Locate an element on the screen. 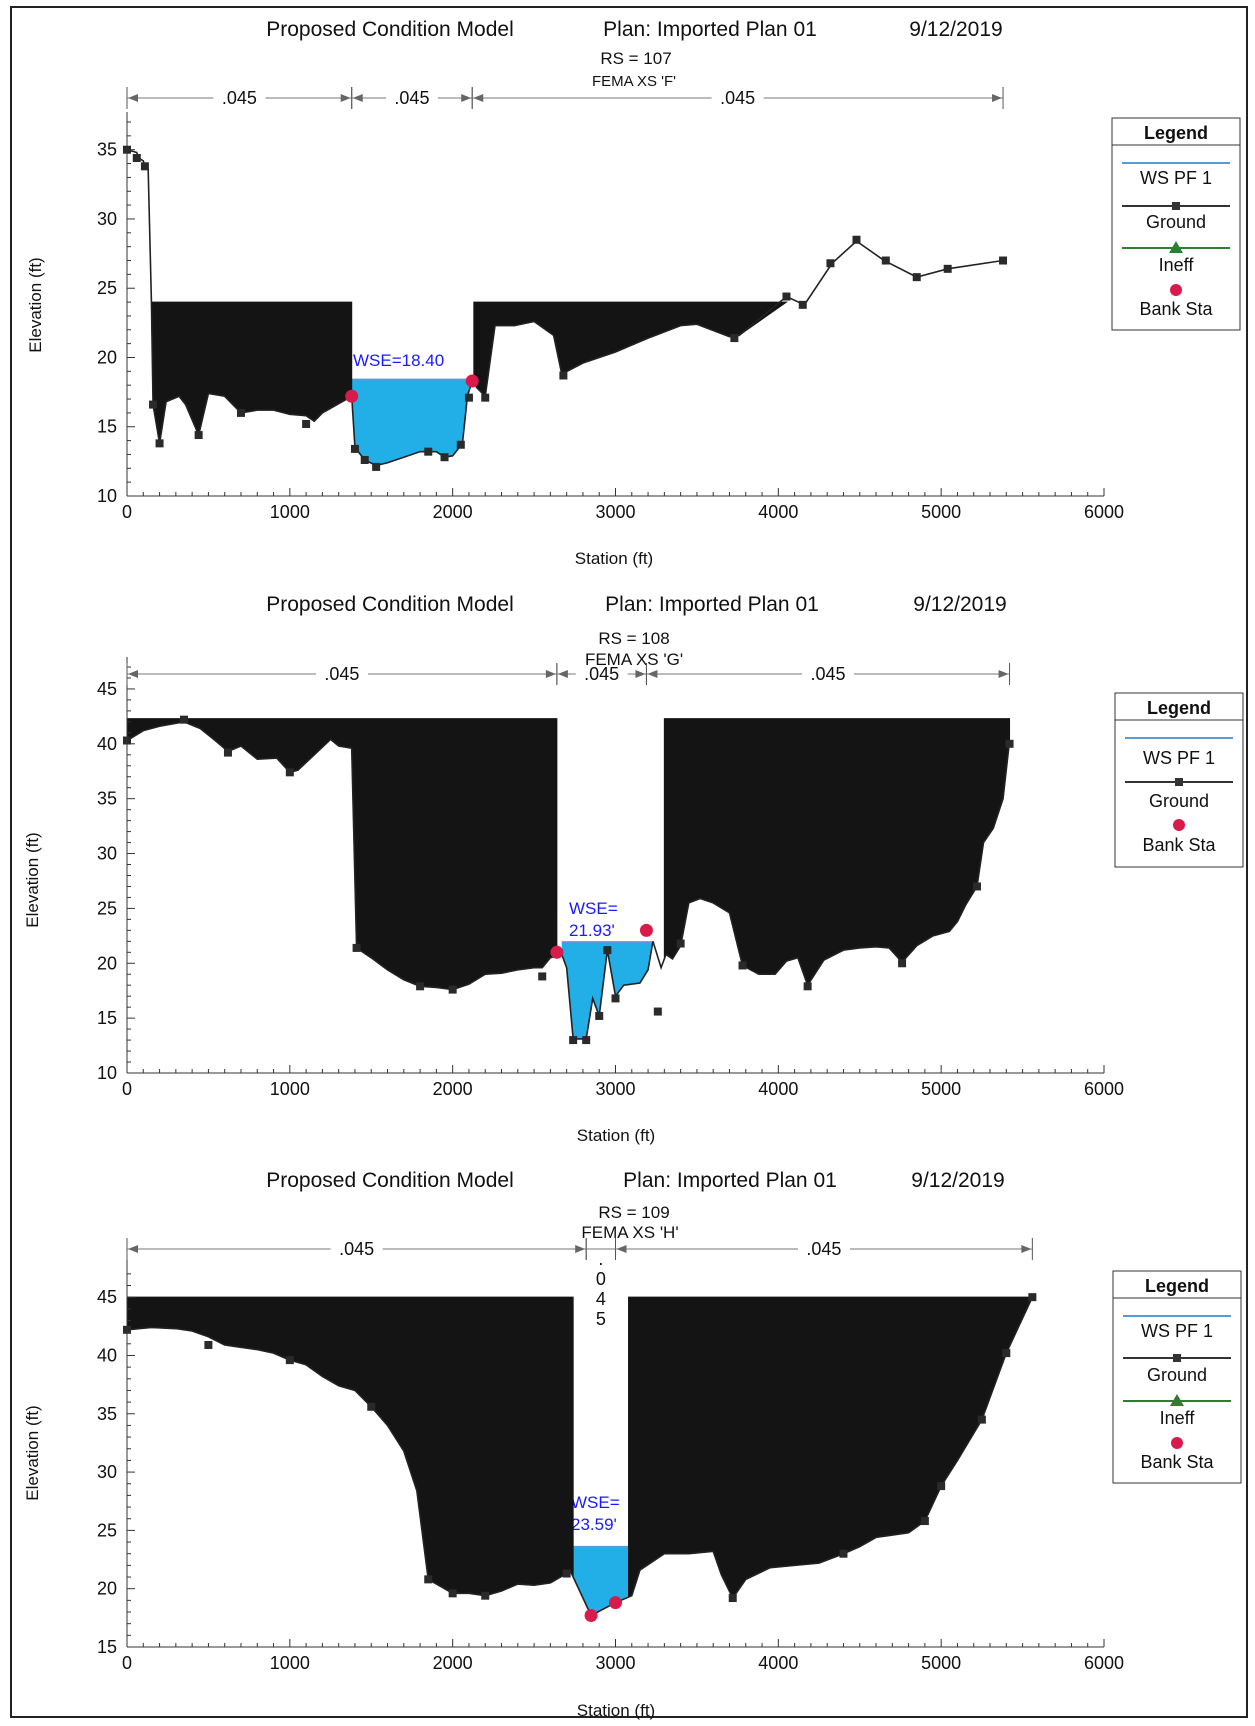 Image resolution: width=1255 pixels, height=1726 pixels. chart-x-axis-label: Station (ft) is located at coordinates (616, 1135).